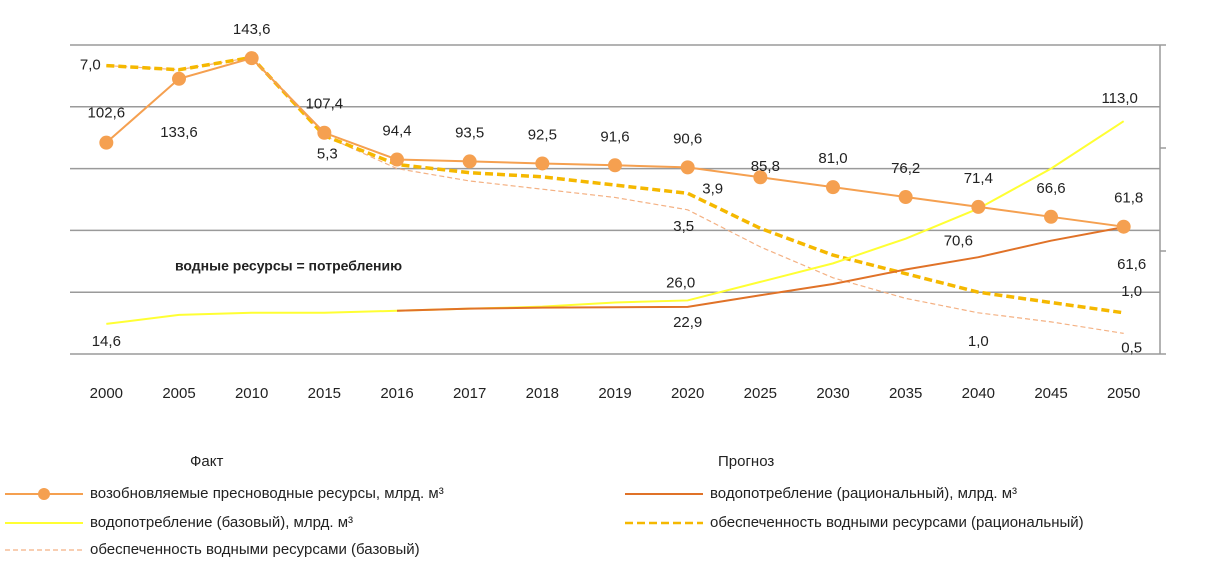 Image resolution: width=1217 pixels, height=565 pixels. Describe the element at coordinates (469, 393) in the screenshot. I see `x-tick-label: 2017` at that location.